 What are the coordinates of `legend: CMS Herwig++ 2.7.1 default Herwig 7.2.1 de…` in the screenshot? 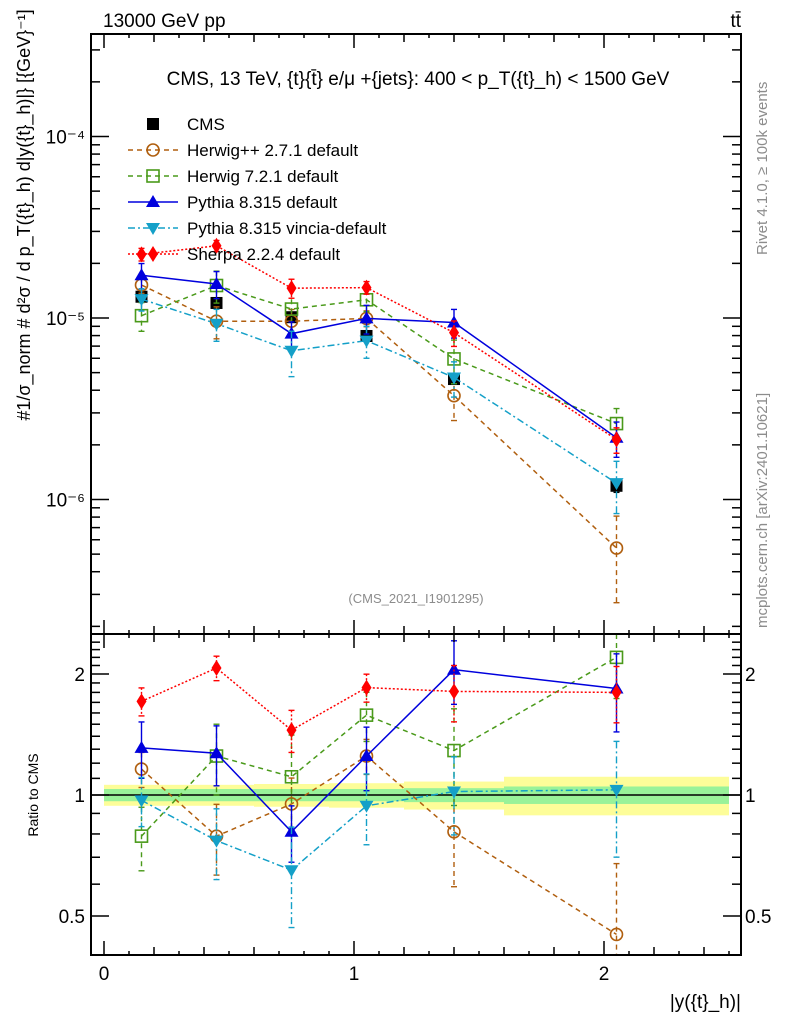 It's located at (257, 189).